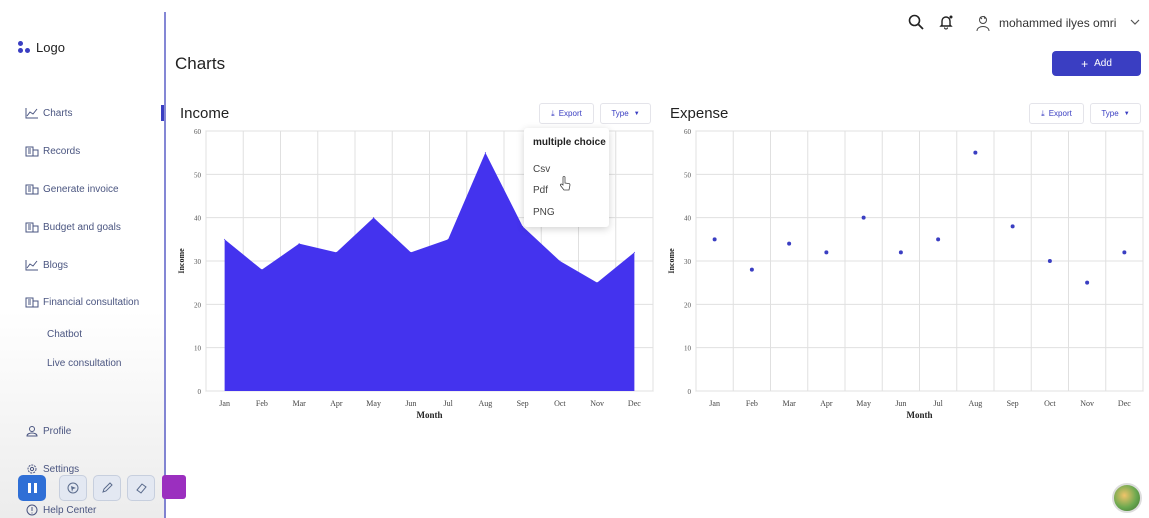 The image size is (1149, 518). What do you see at coordinates (690, 392) in the screenshot?
I see `y-tick-label: 0` at bounding box center [690, 392].